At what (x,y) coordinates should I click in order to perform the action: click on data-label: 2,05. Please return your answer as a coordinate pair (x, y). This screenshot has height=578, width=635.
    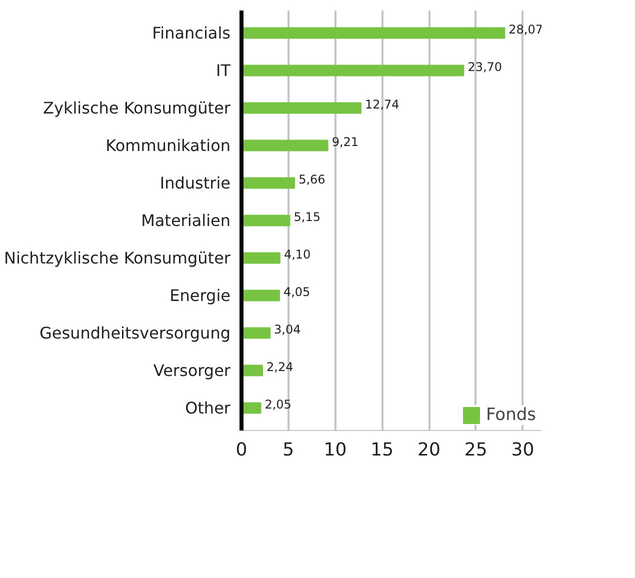
    Looking at the image, I should click on (278, 405).